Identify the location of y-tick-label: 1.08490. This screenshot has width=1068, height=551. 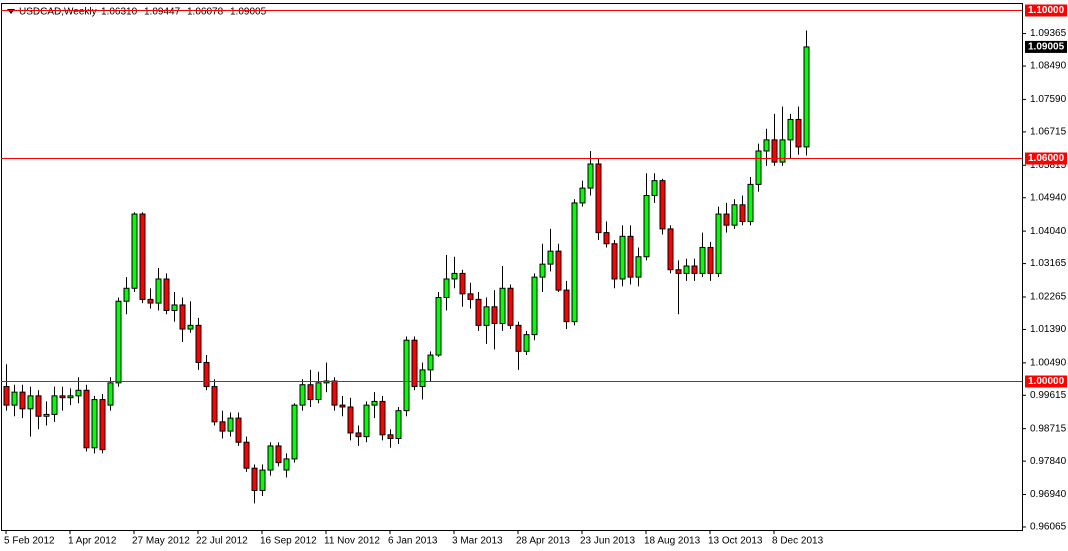
(1048, 66).